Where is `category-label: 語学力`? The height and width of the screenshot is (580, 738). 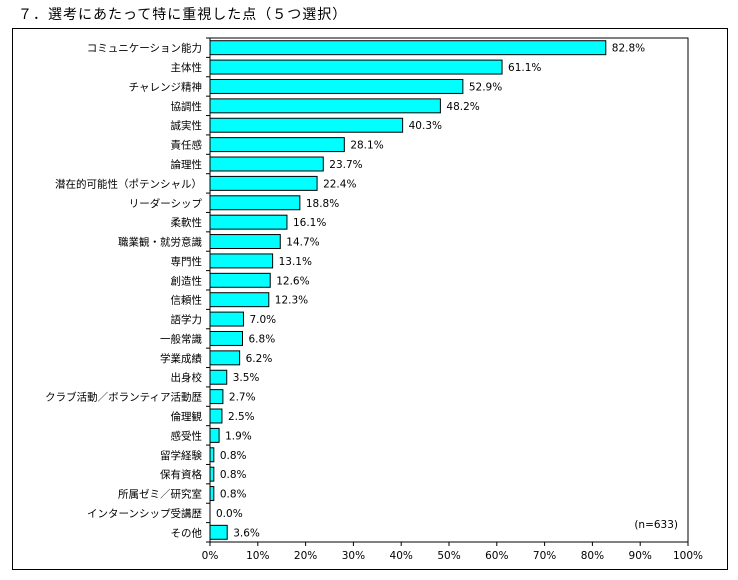
category-label: 語学力 is located at coordinates (187, 319).